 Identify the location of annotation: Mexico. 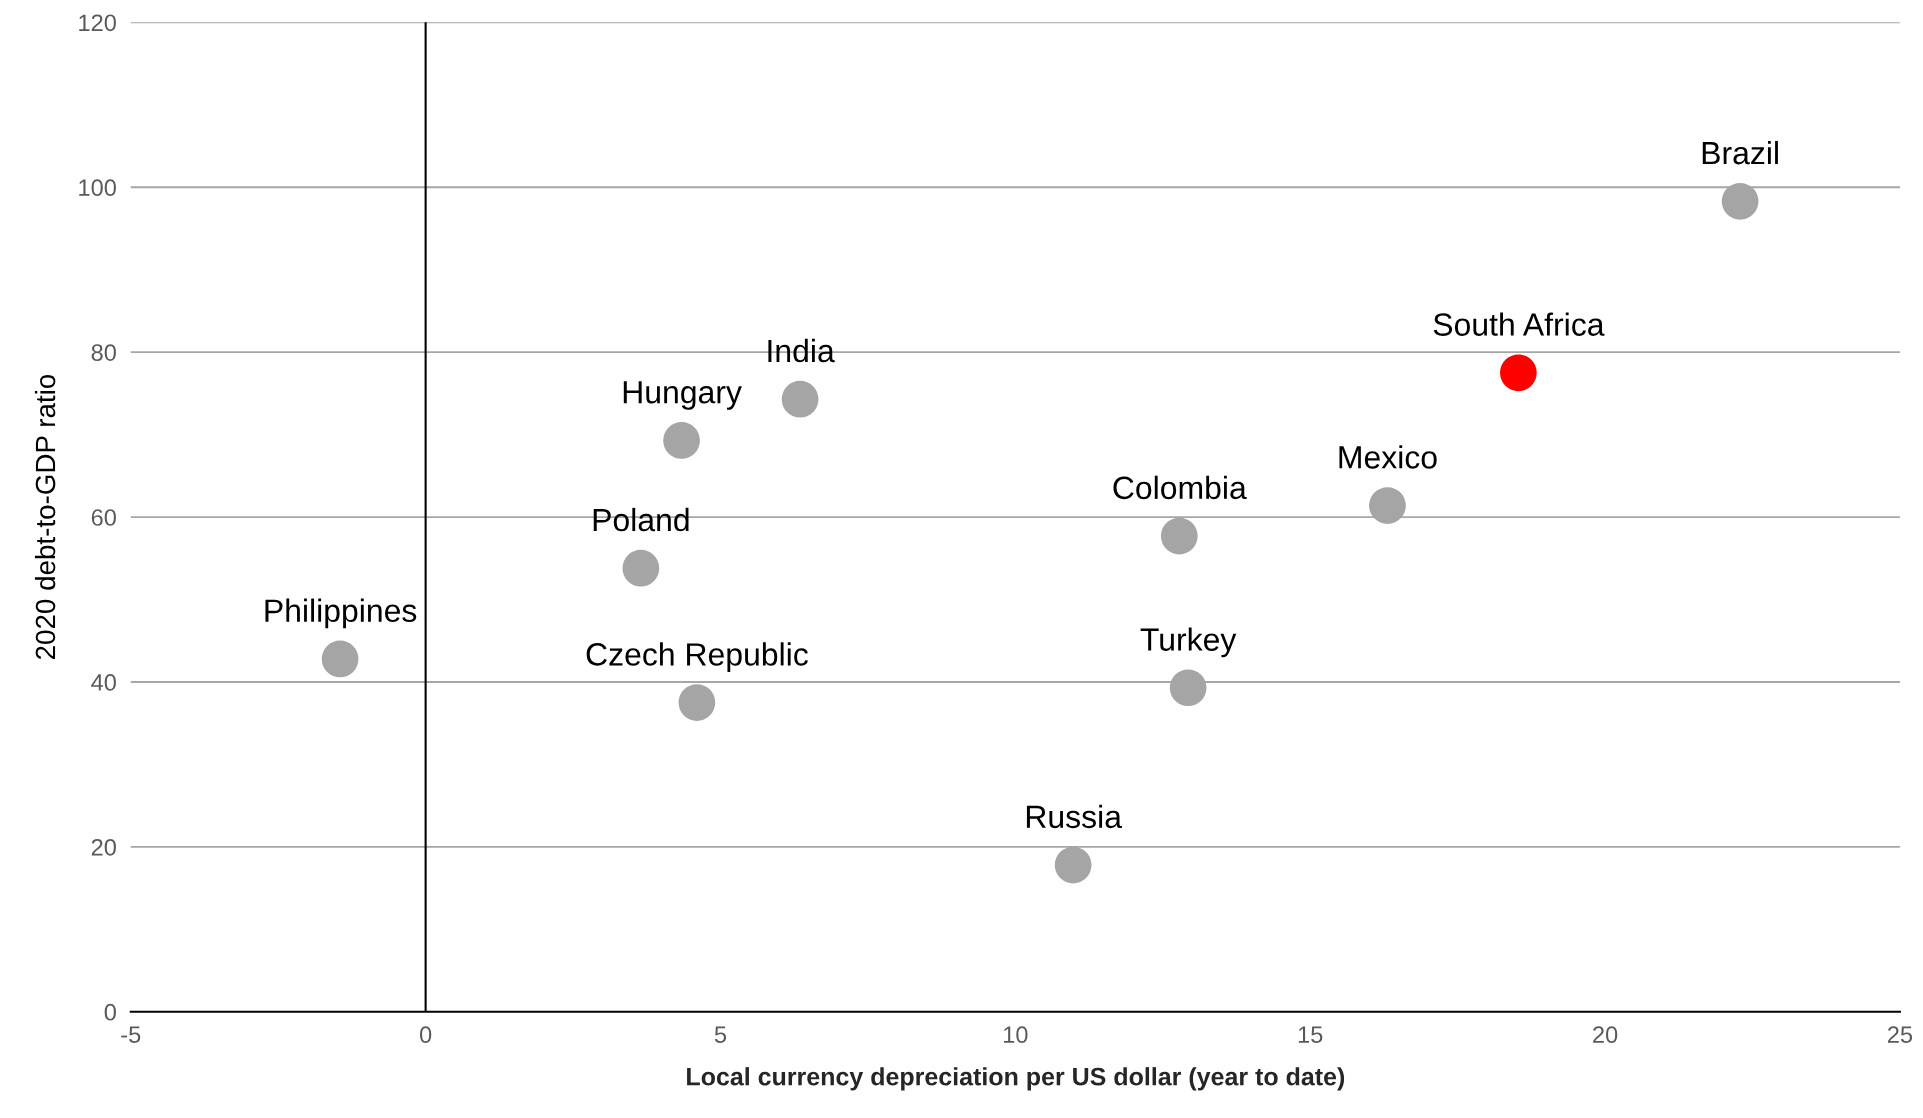
(1388, 457).